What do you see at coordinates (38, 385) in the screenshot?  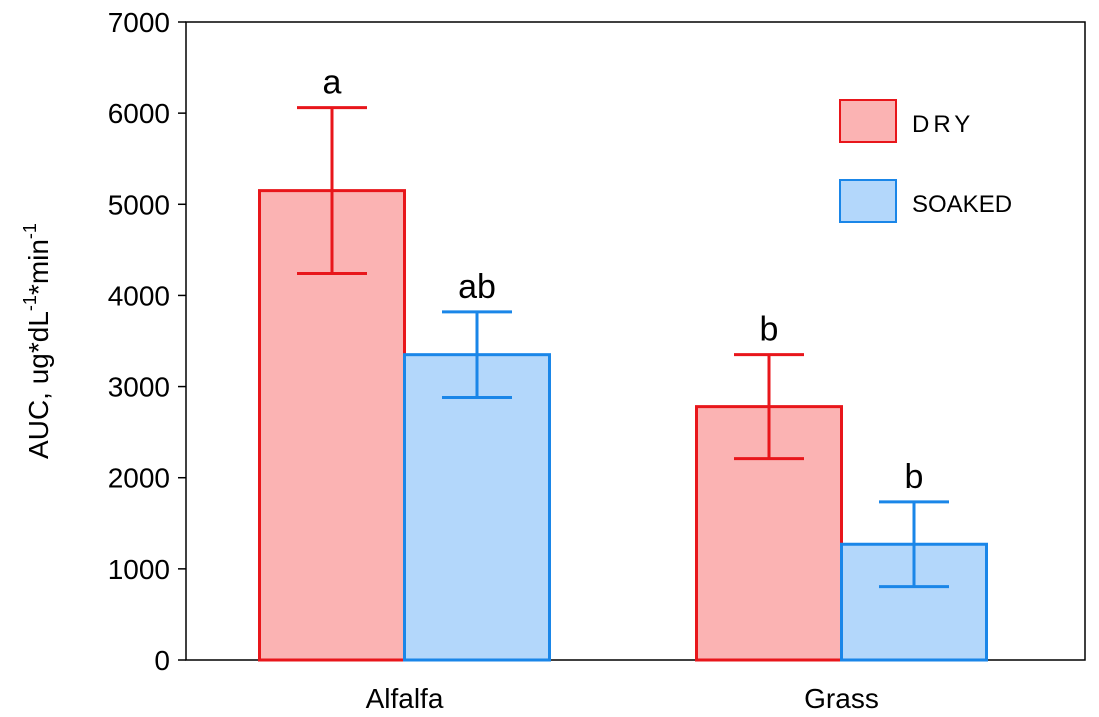 I see `y-axis-label-part: AUC, ug*dL` at bounding box center [38, 385].